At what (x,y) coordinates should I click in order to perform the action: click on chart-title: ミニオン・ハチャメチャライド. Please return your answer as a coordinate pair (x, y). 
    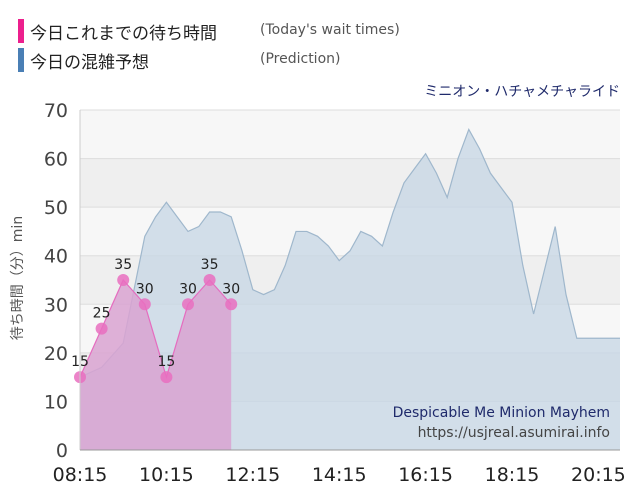
    Looking at the image, I should click on (522, 92).